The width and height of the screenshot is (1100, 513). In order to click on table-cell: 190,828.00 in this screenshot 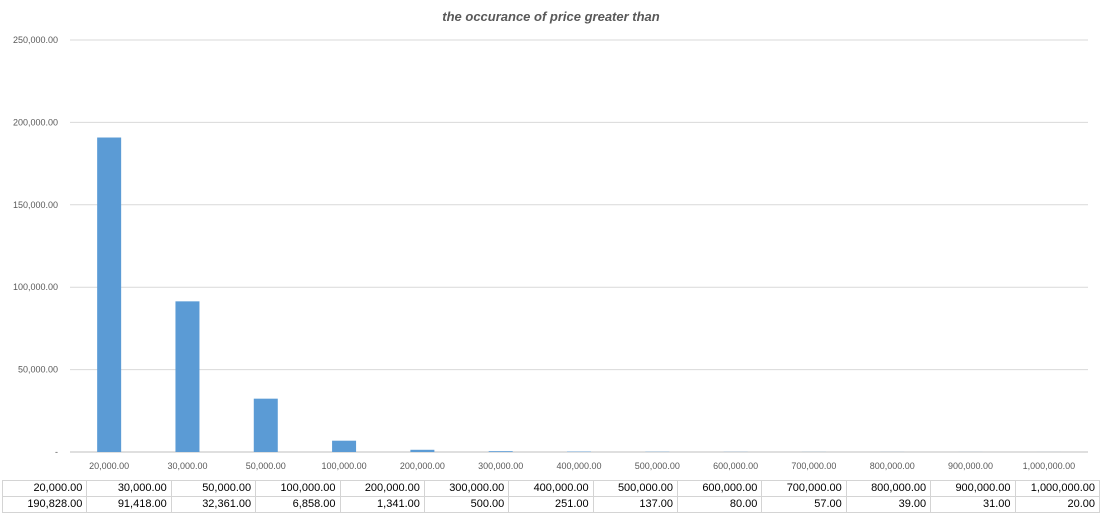, I will do `click(44, 504)`.